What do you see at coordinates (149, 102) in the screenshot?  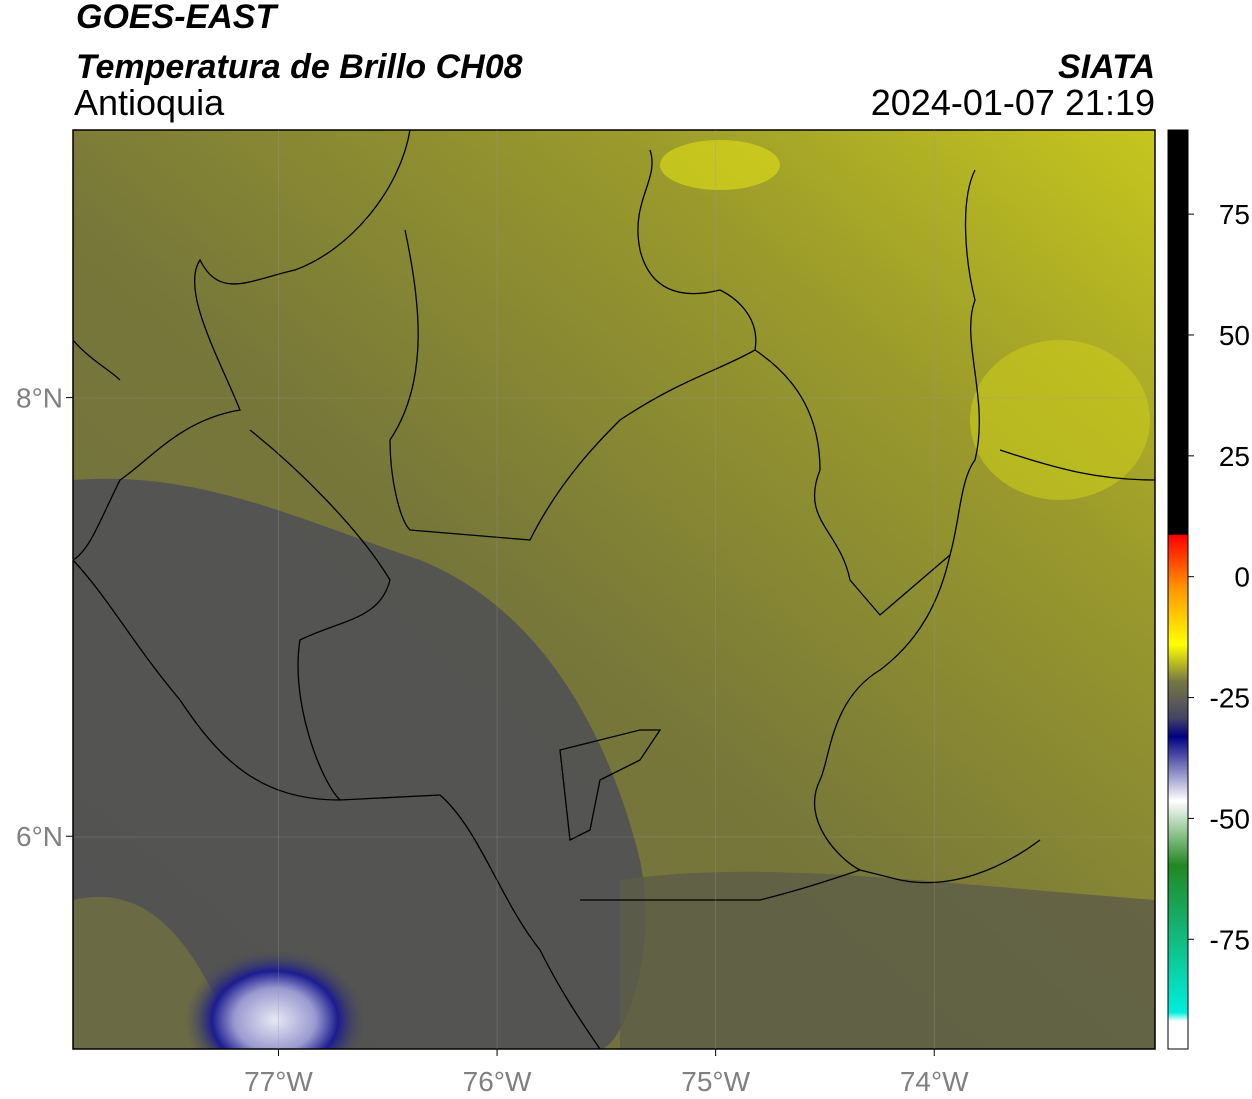 I see `region: Antioquia` at bounding box center [149, 102].